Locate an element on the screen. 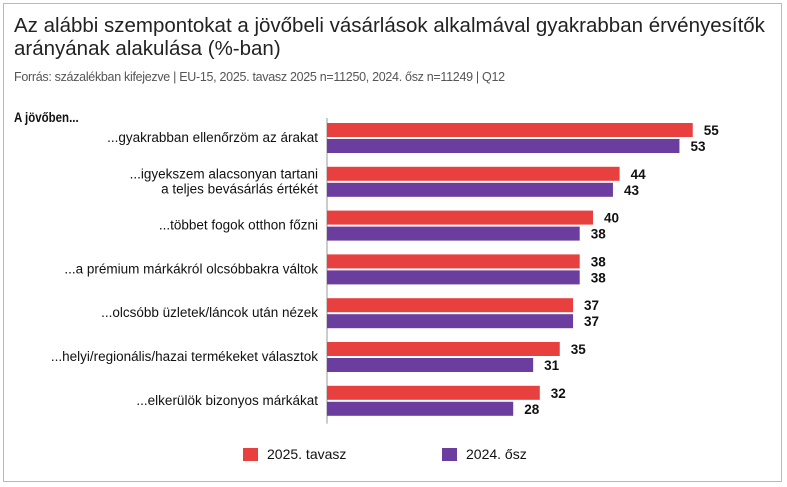 Image resolution: width=787 pixels, height=487 pixels. category-label: a teljes bevásárlás értékét is located at coordinates (239, 188).